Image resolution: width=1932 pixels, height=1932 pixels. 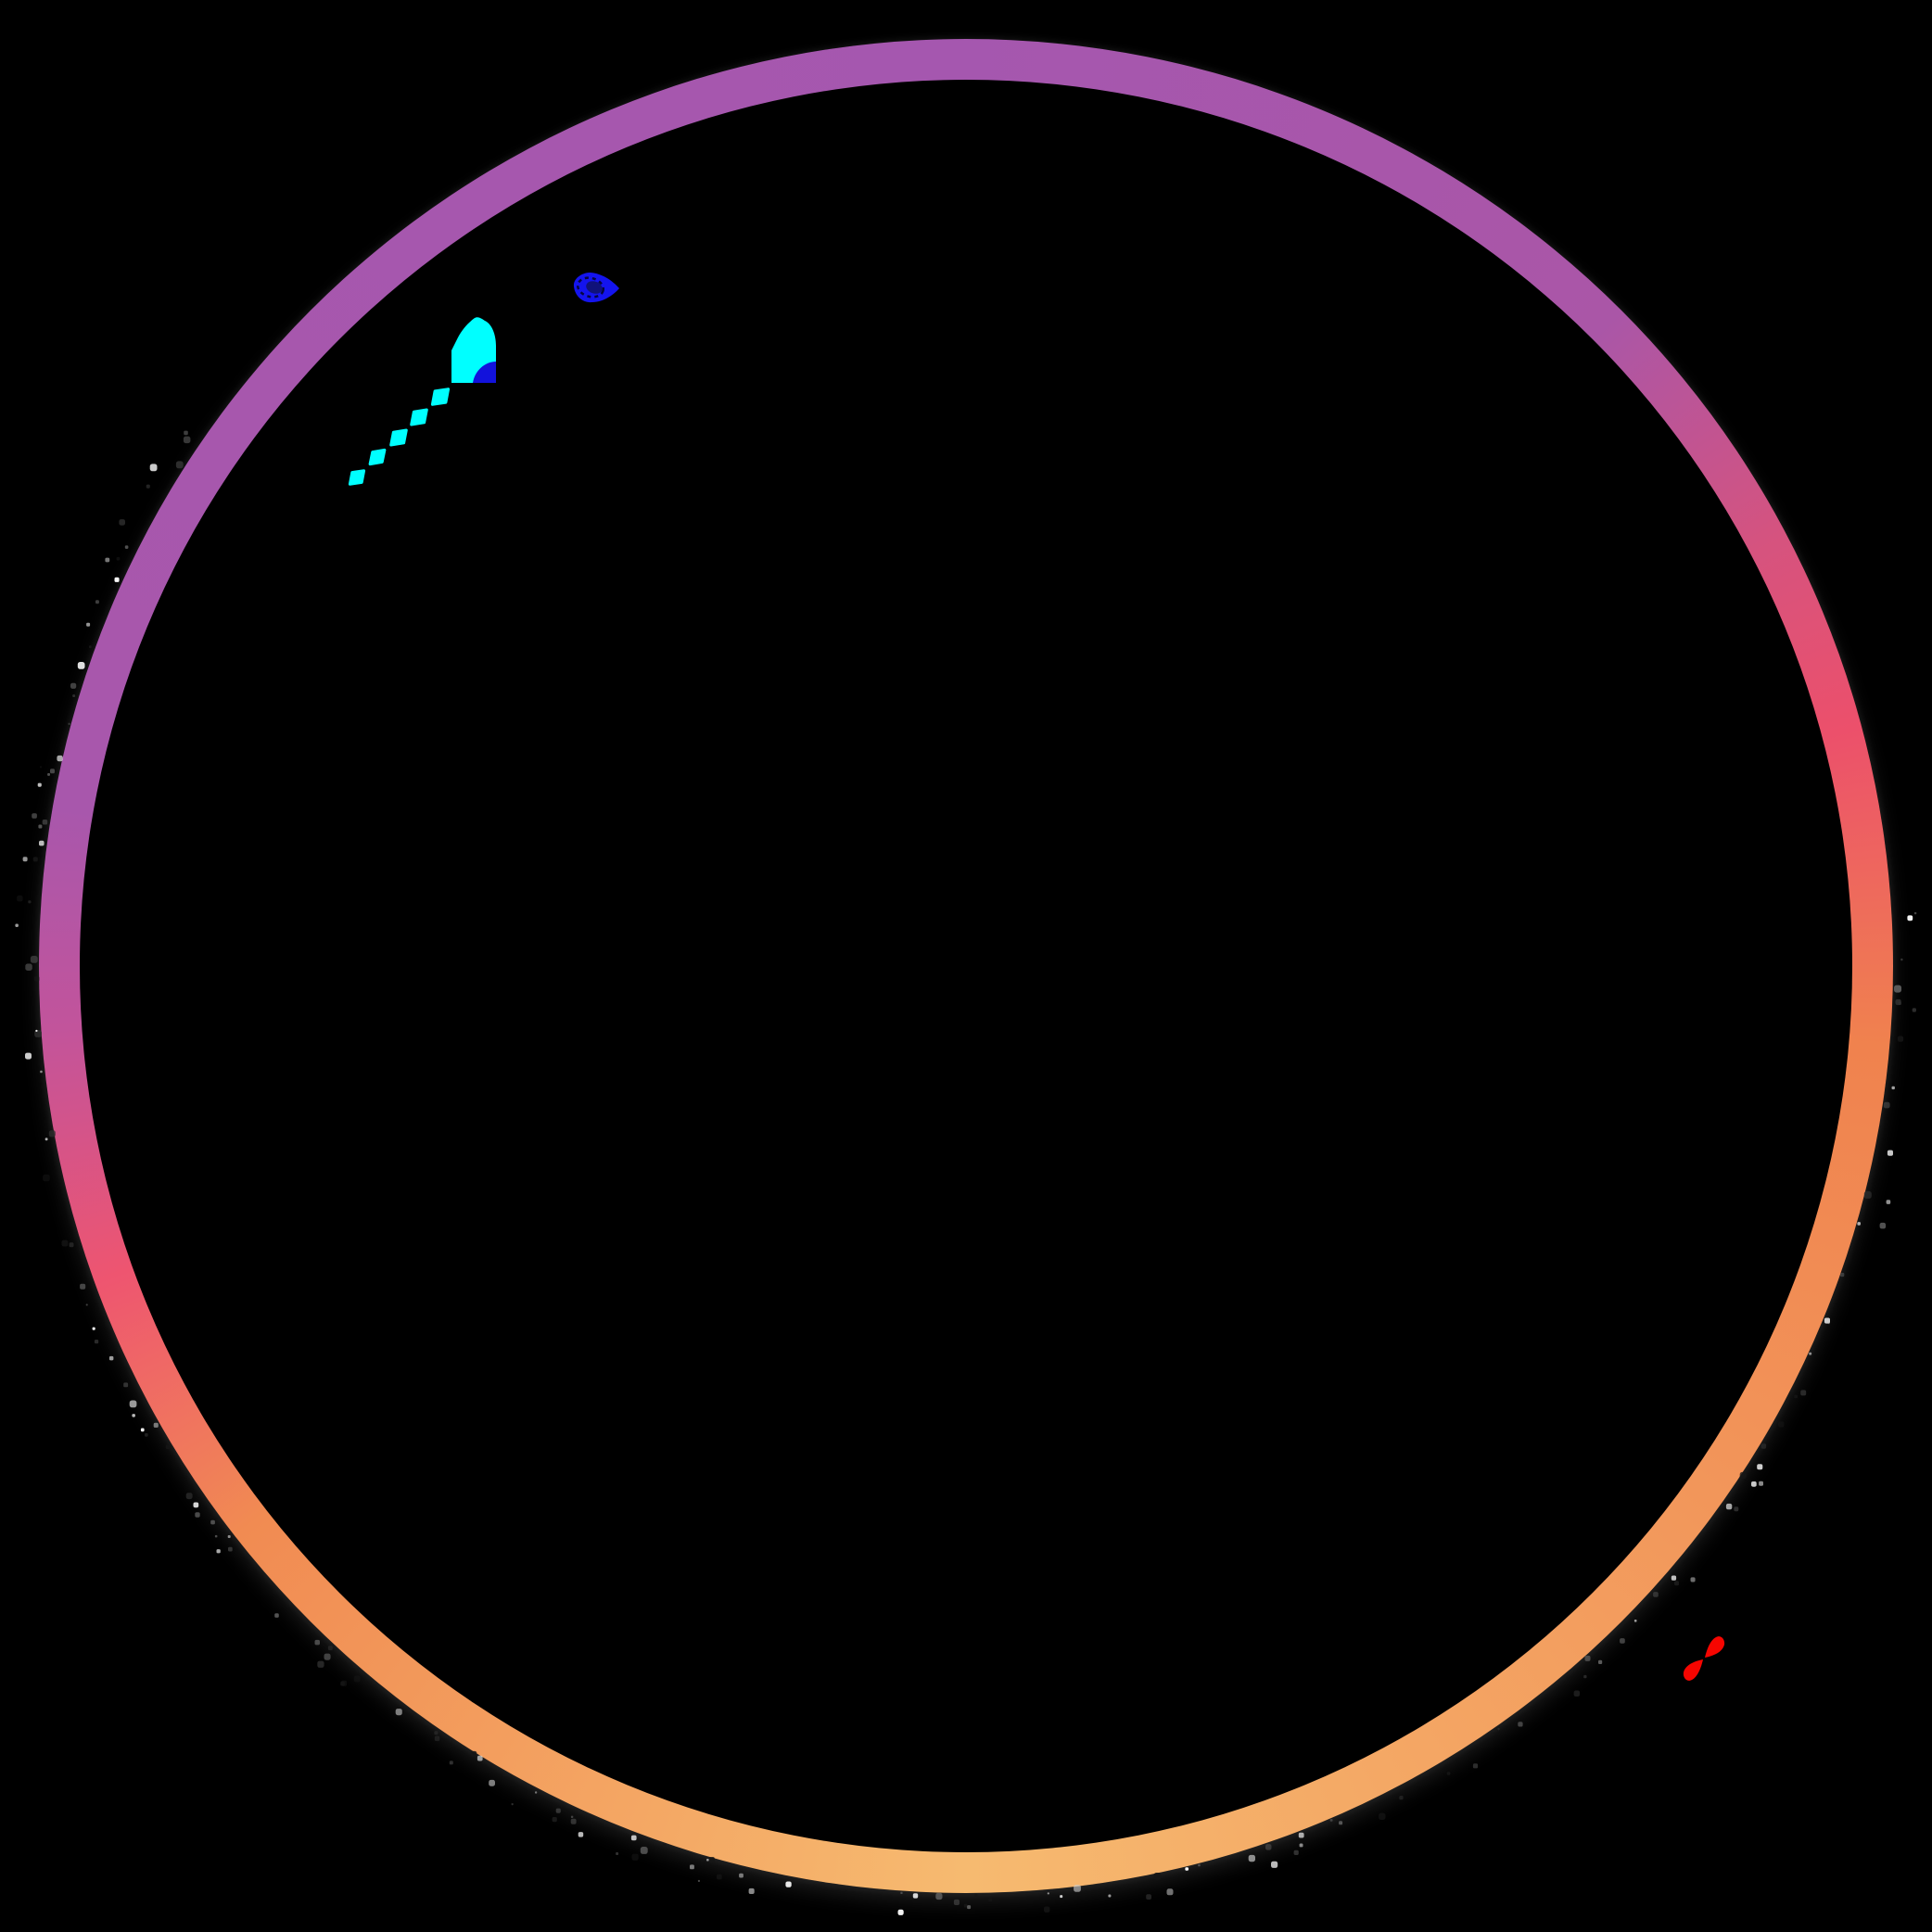 What do you see at coordinates (1704, 1658) in the screenshot?
I see `red-bowtie` at bounding box center [1704, 1658].